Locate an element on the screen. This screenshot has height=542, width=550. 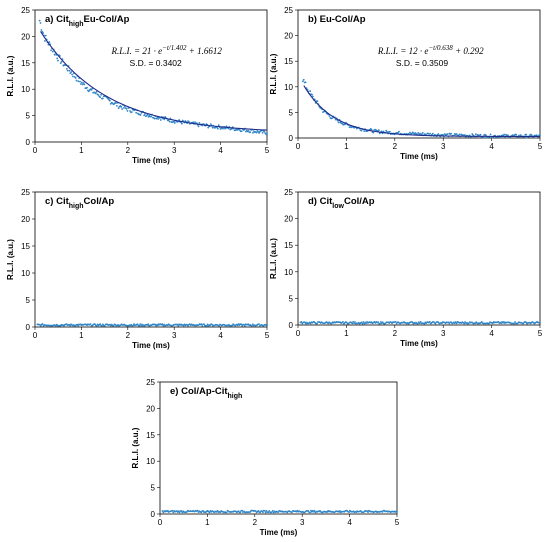
fit-curve is located at coordinates (421, 111).